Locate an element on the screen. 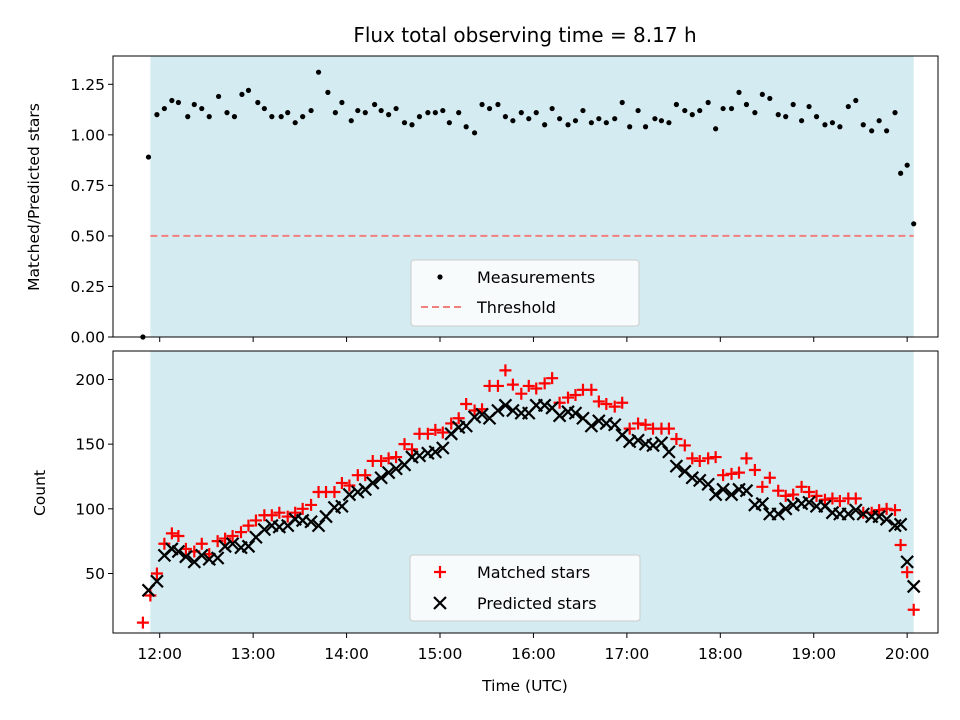 This screenshot has height=720, width=960. top-y-tick-label: 0.50 is located at coordinates (87, 236).